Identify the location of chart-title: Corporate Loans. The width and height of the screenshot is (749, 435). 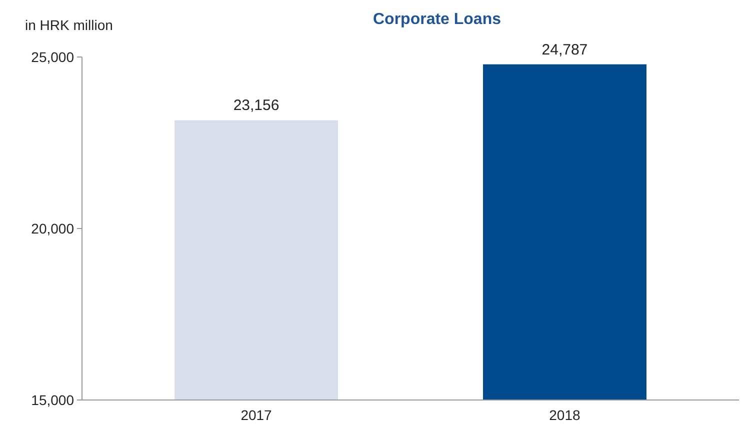
(437, 19).